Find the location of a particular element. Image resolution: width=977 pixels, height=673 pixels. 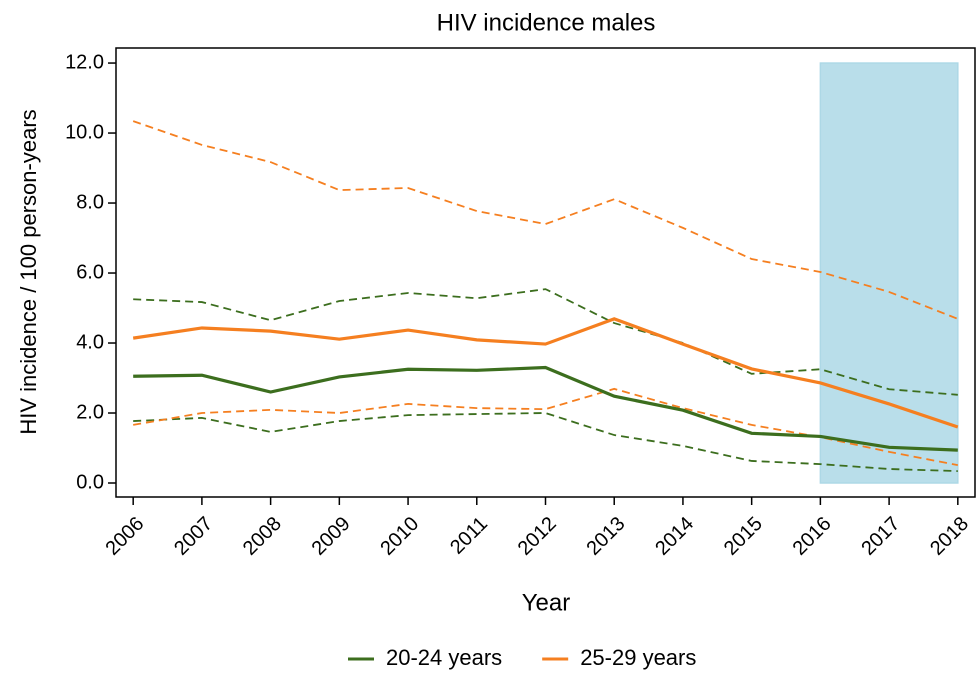

legend-label: 20-24 years is located at coordinates (444, 657).